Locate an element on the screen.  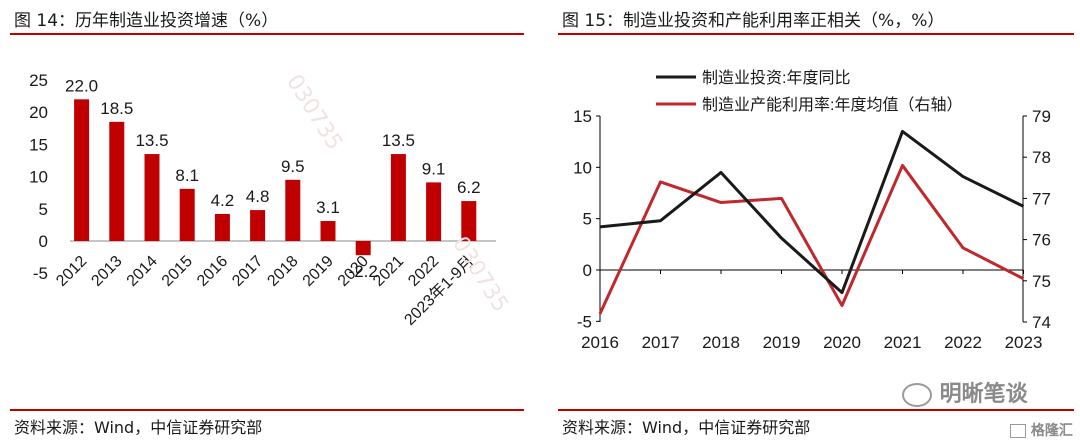
bar-2015 is located at coordinates (187, 214).